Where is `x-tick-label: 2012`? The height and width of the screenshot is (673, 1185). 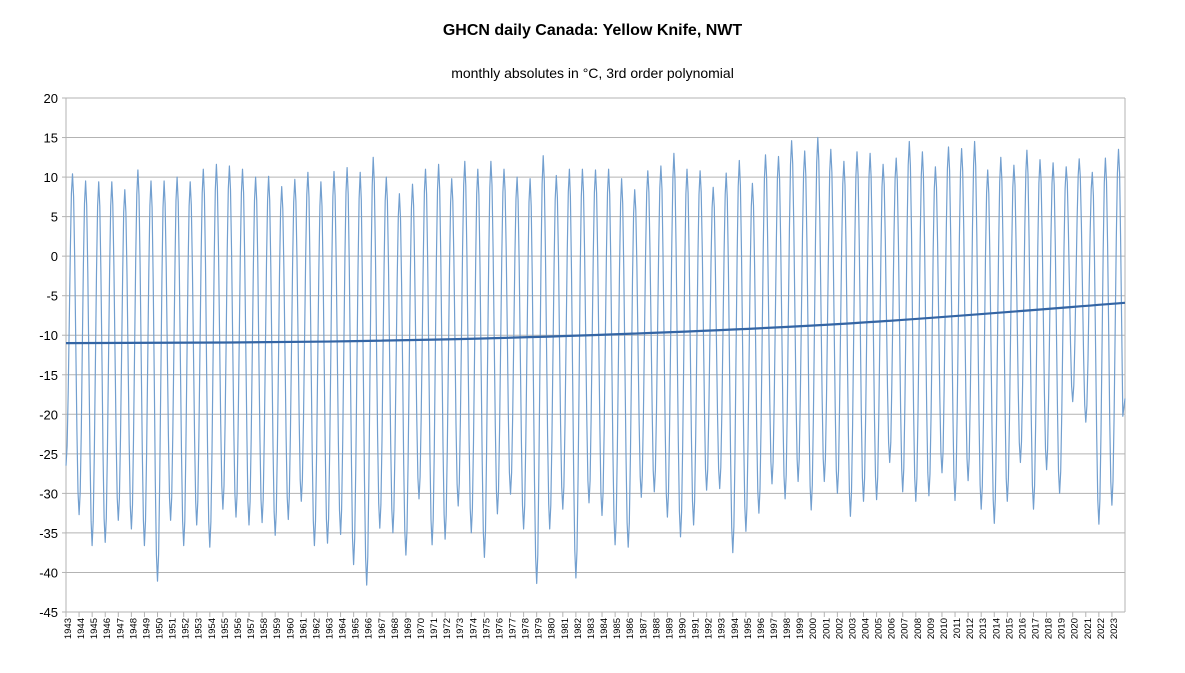
x-tick-label: 2012 is located at coordinates (970, 628).